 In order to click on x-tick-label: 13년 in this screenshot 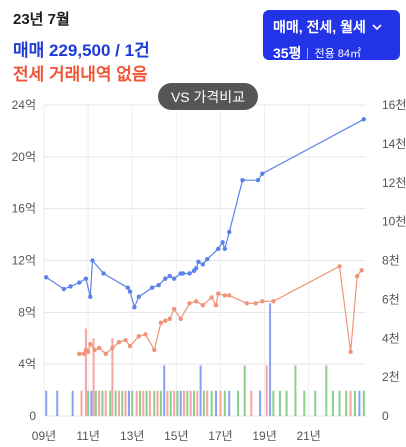, I will do `click(132, 436)`.